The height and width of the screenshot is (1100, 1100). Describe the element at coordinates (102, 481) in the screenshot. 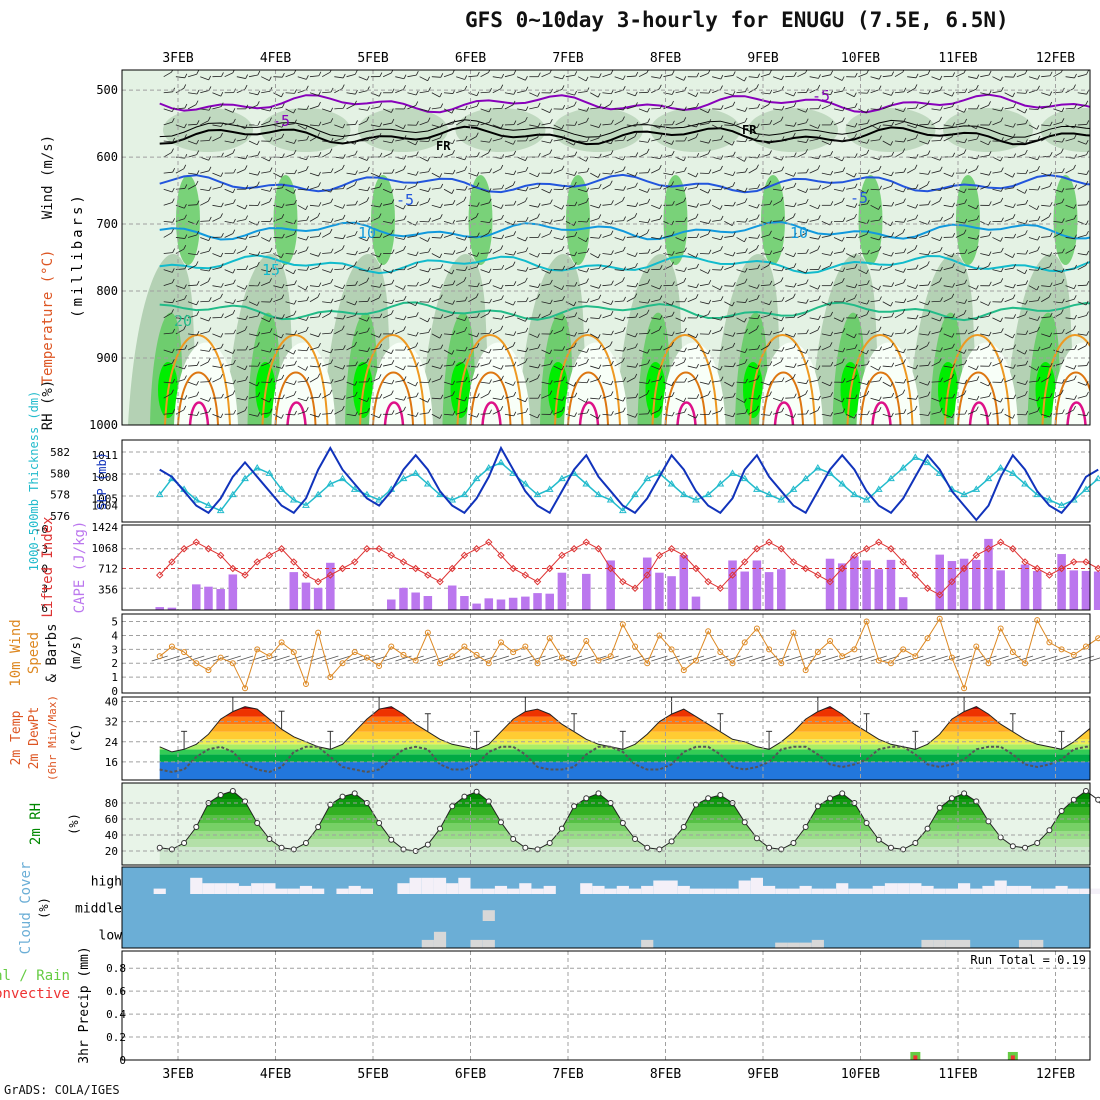

I see `ylabel-slp: SLP (mb)` at that location.